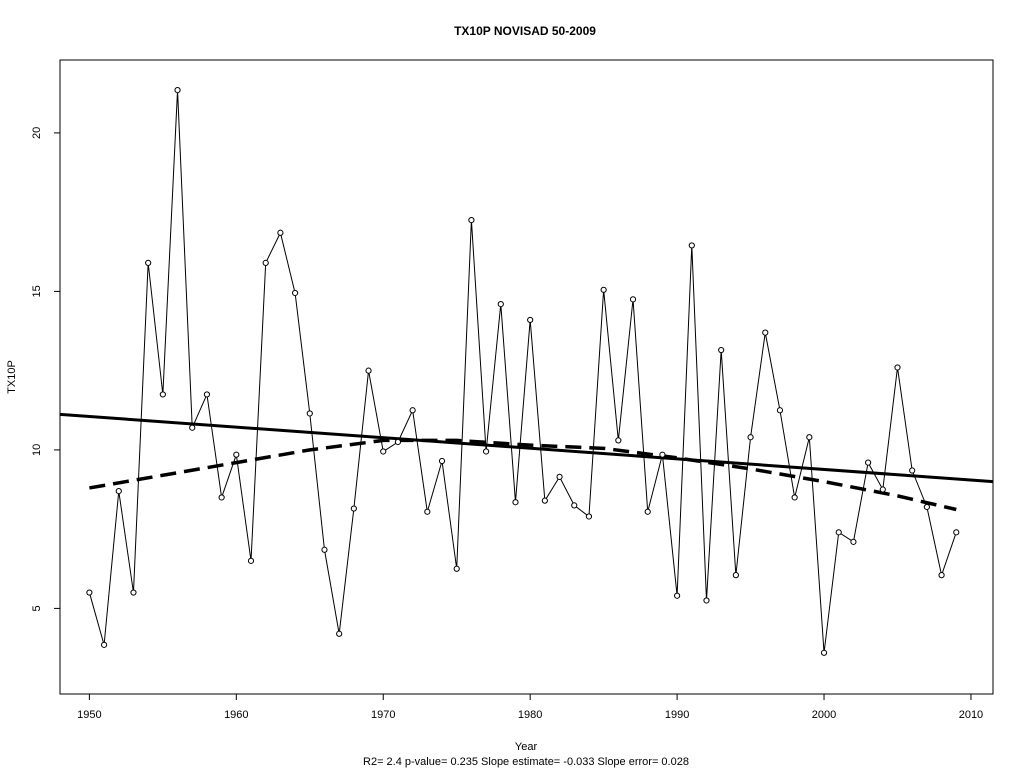 The height and width of the screenshot is (768, 1024). Describe the element at coordinates (523, 475) in the screenshot. I see `smoothed-trend-line` at that location.